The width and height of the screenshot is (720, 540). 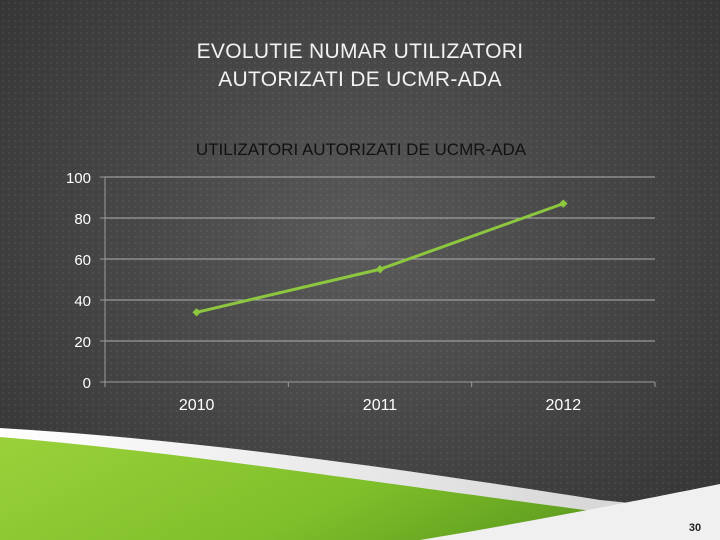 What do you see at coordinates (82, 219) in the screenshot?
I see `y-tick-label: 80` at bounding box center [82, 219].